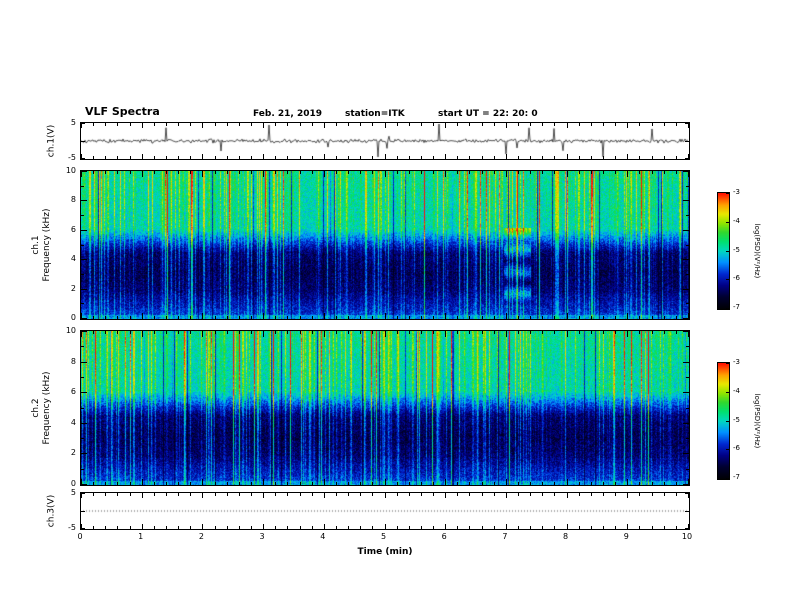 The height and width of the screenshot is (612, 792). Describe the element at coordinates (723, 251) in the screenshot. I see `colorbar-1-canvas` at that location.